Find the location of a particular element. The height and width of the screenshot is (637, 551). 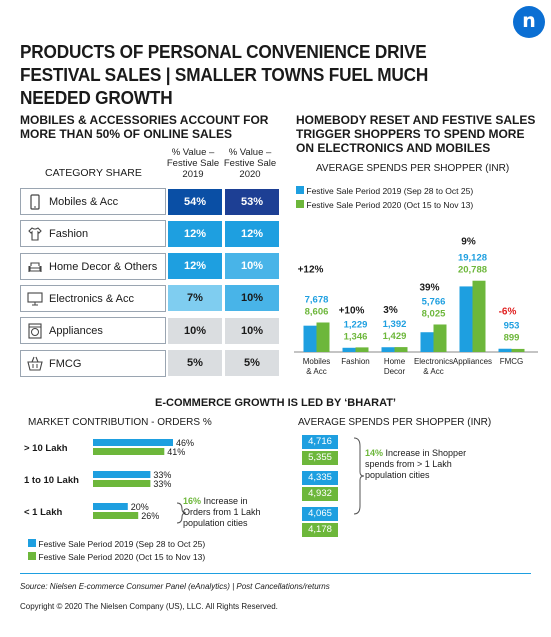

category-tick-label: Fashion is located at coordinates (355, 361).